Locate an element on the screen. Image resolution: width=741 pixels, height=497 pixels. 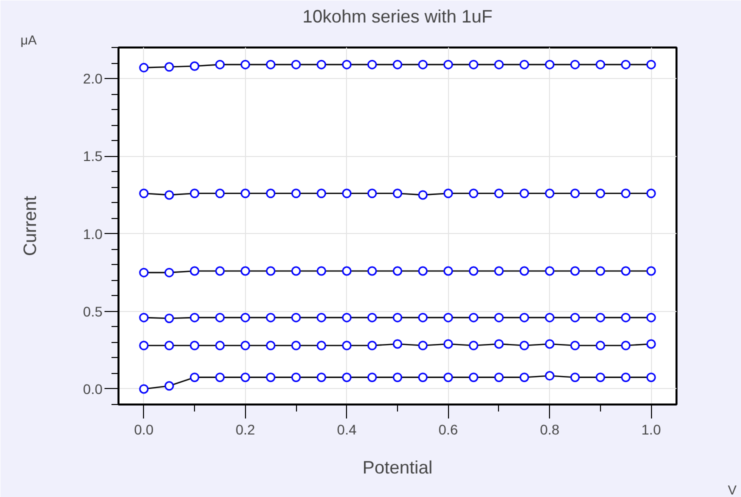
text: μA is located at coordinates (28, 40).